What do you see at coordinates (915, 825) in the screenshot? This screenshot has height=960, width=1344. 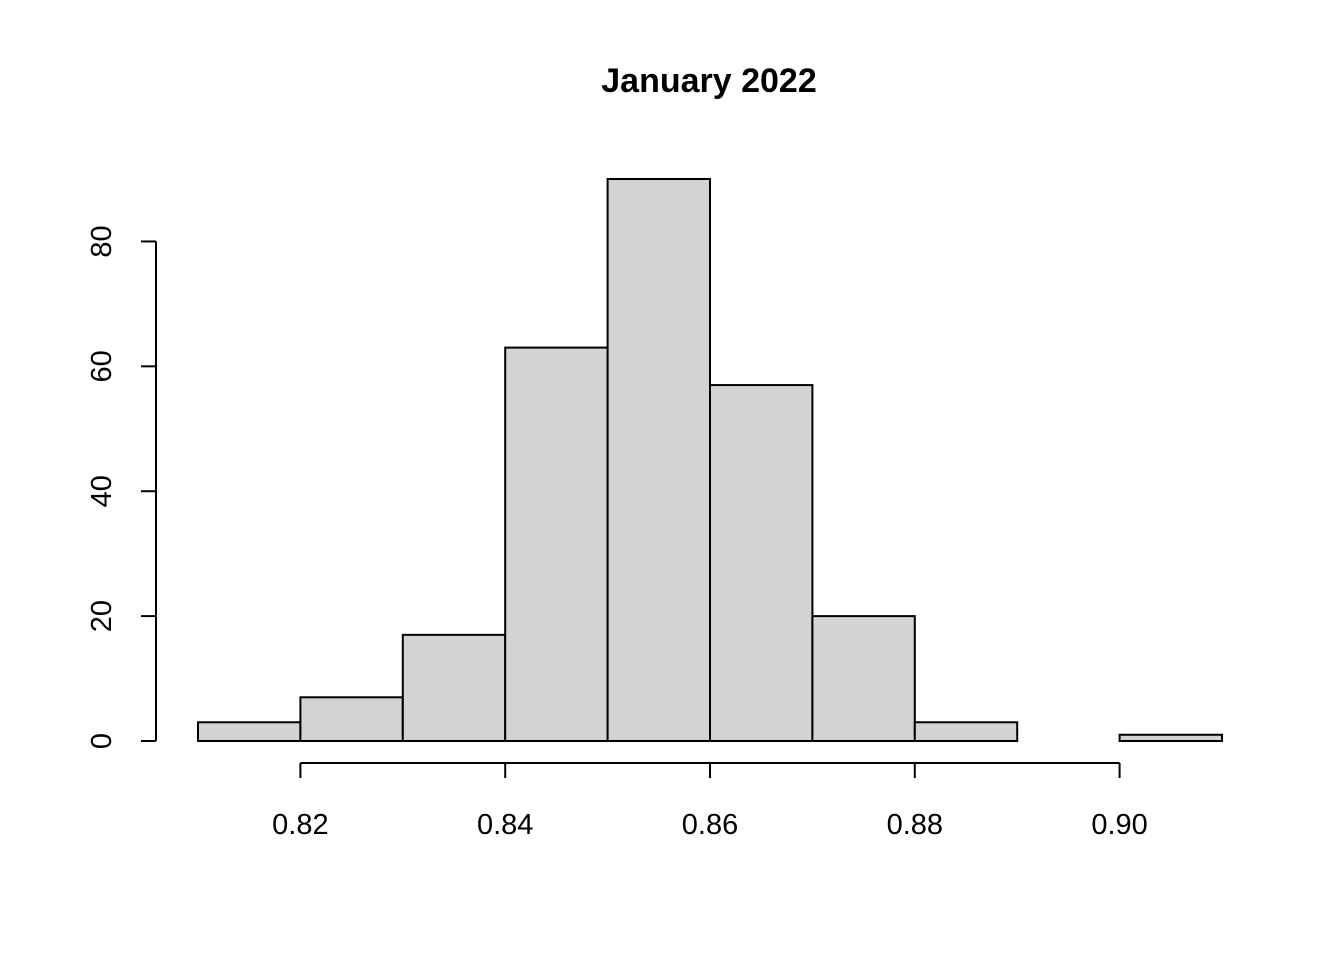 I see `x-tick-label-3: 0.88` at bounding box center [915, 825].